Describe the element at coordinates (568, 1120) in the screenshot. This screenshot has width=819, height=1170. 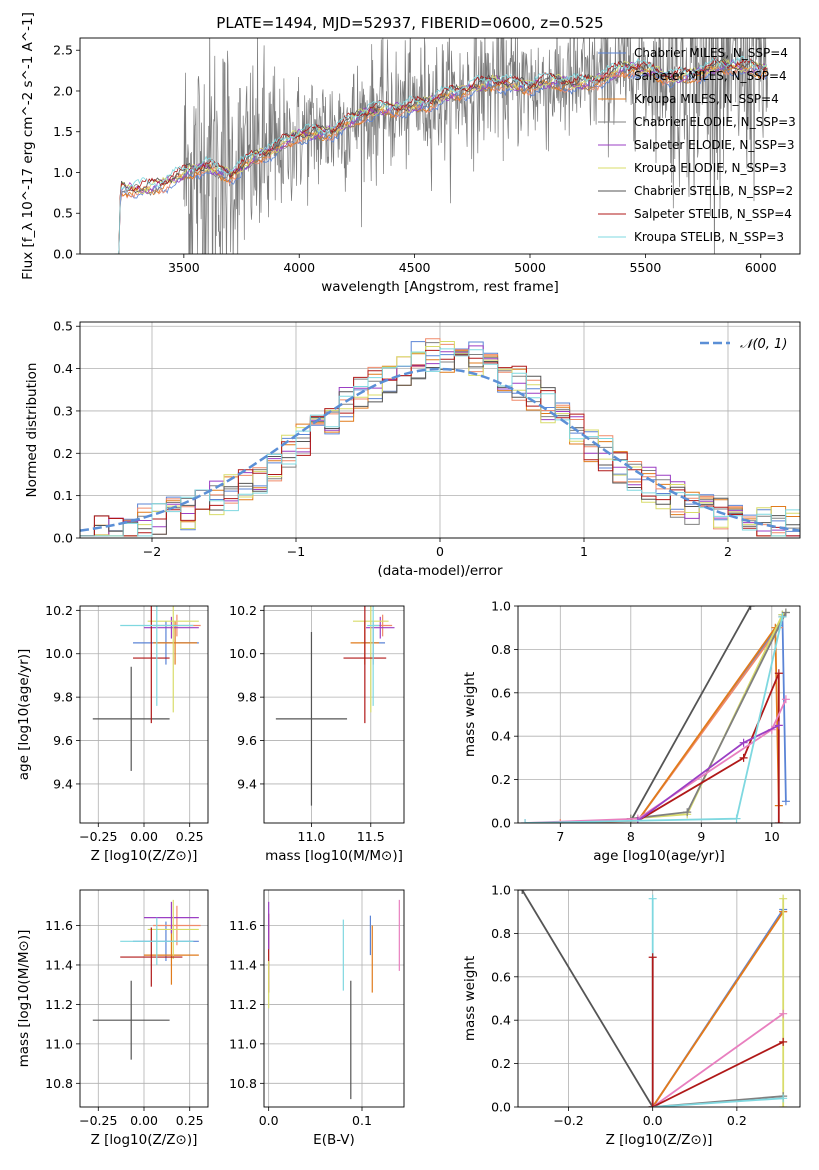
I see `x-tick-label: −0.2` at that location.